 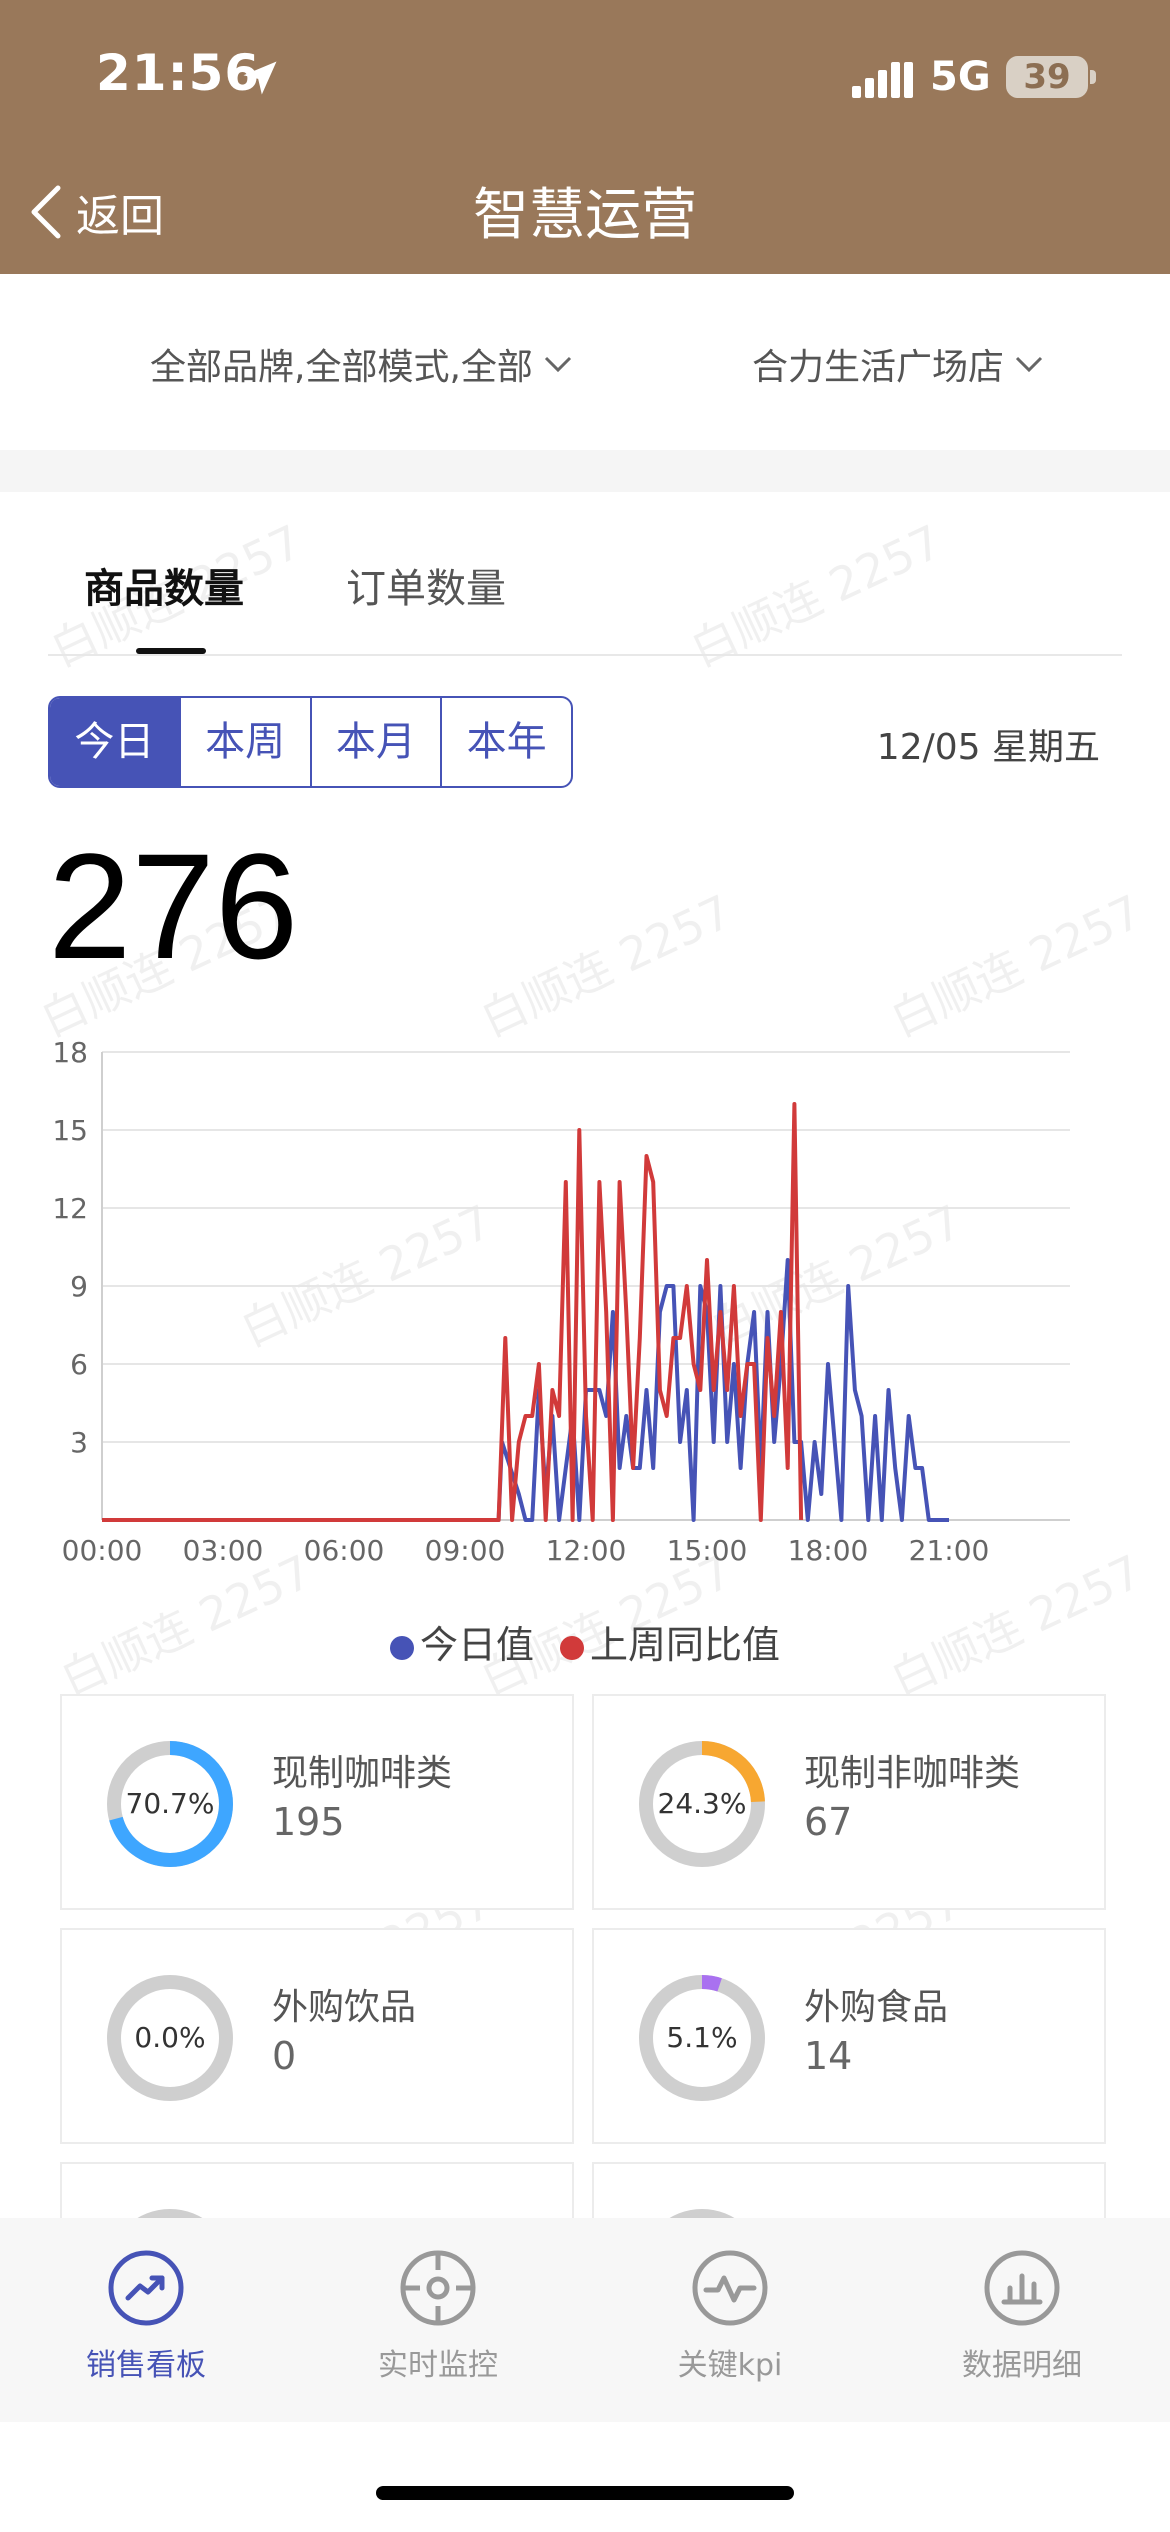 I want to click on y-tick-label: 12, so click(x=70, y=1208).